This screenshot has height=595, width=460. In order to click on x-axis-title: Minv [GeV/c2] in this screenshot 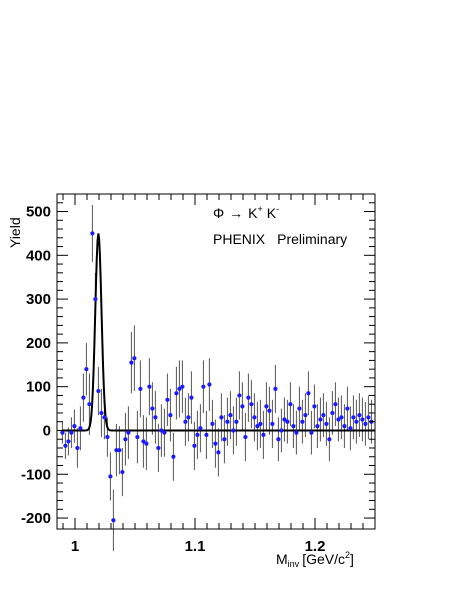, I will do `click(315, 559)`.